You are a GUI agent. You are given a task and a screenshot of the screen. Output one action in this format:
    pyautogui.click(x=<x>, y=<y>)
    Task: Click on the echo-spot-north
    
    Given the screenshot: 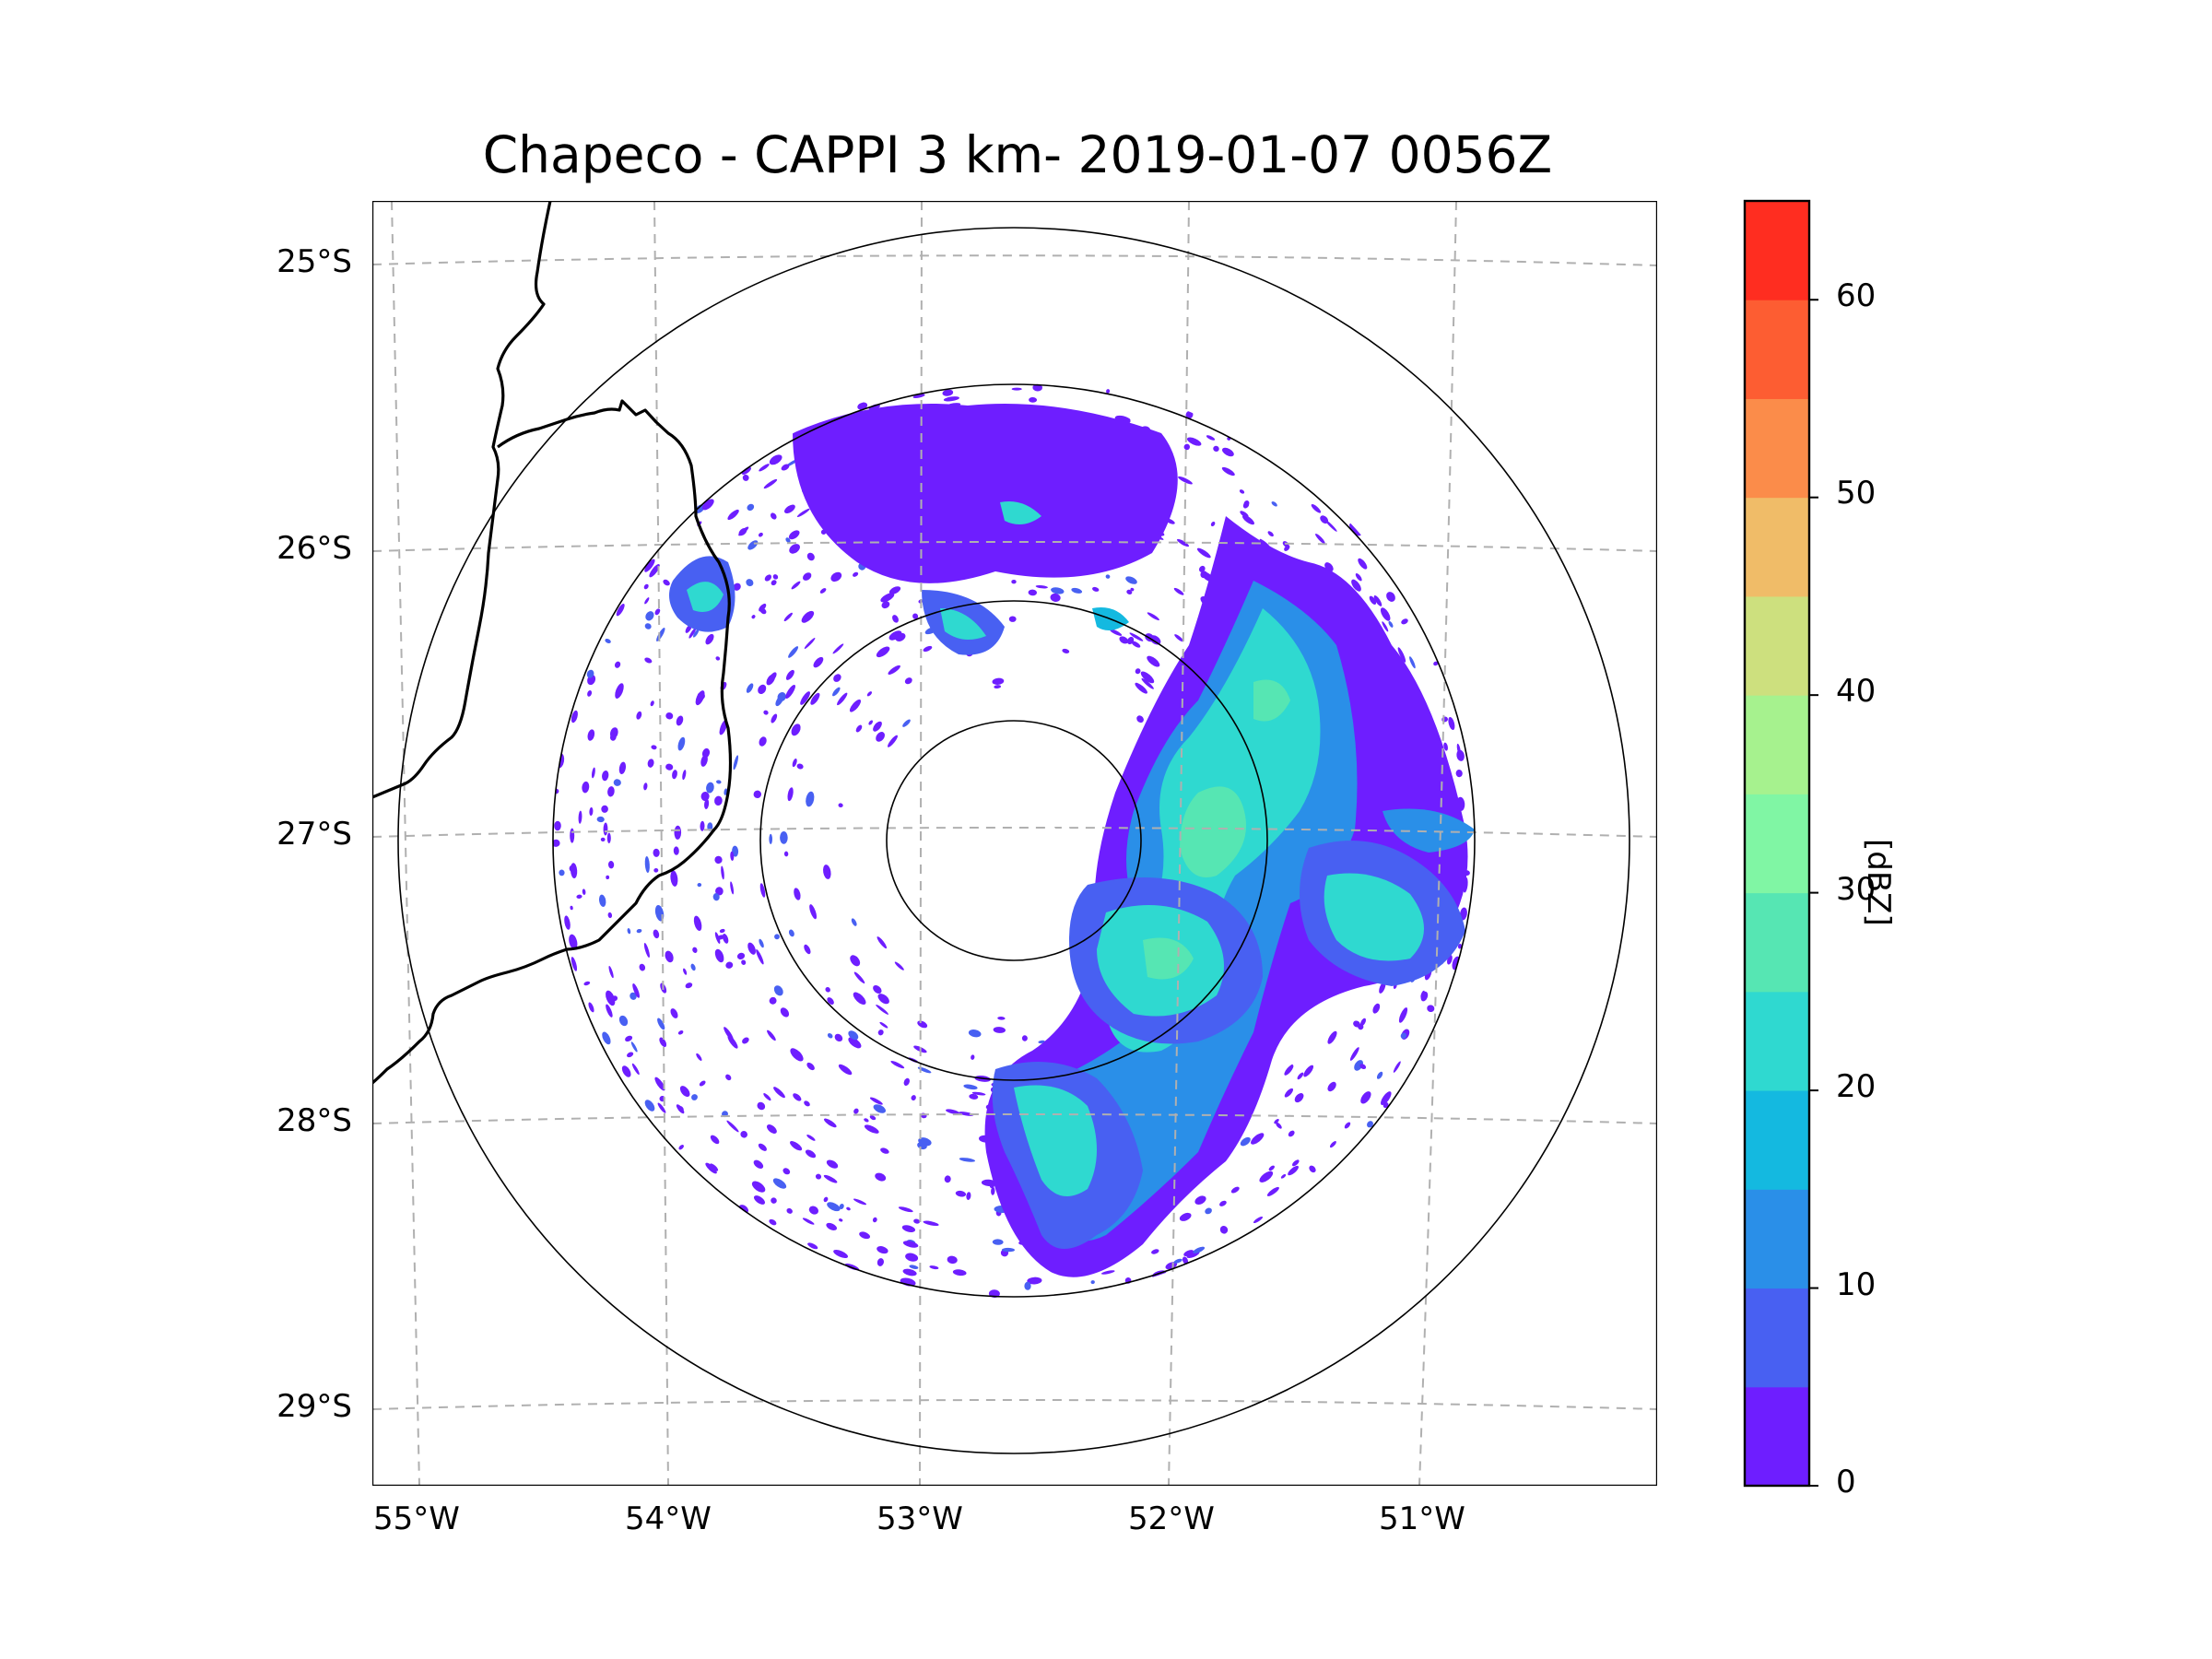 What is the action you would take?
    pyautogui.click(x=1020, y=512)
    